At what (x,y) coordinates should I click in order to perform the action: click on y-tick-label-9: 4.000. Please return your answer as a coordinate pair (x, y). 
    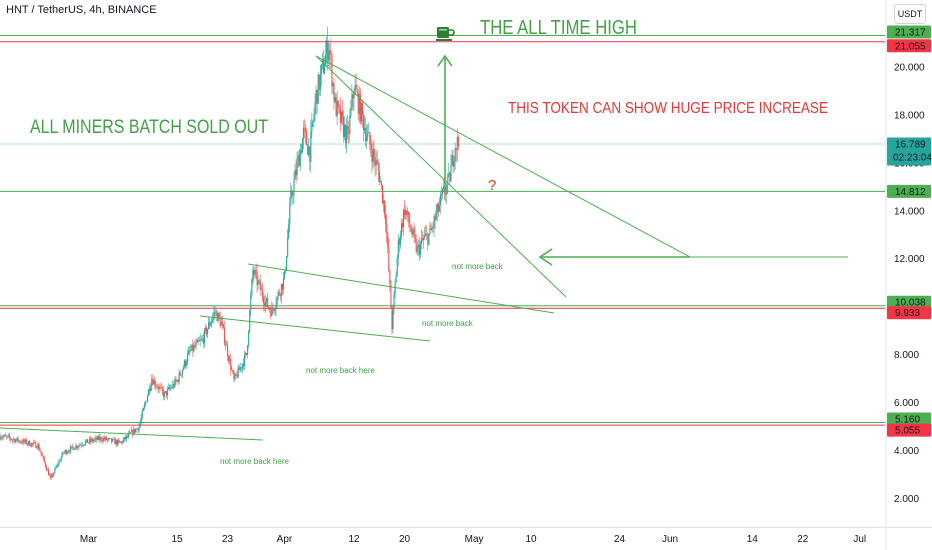
    Looking at the image, I should click on (906, 451).